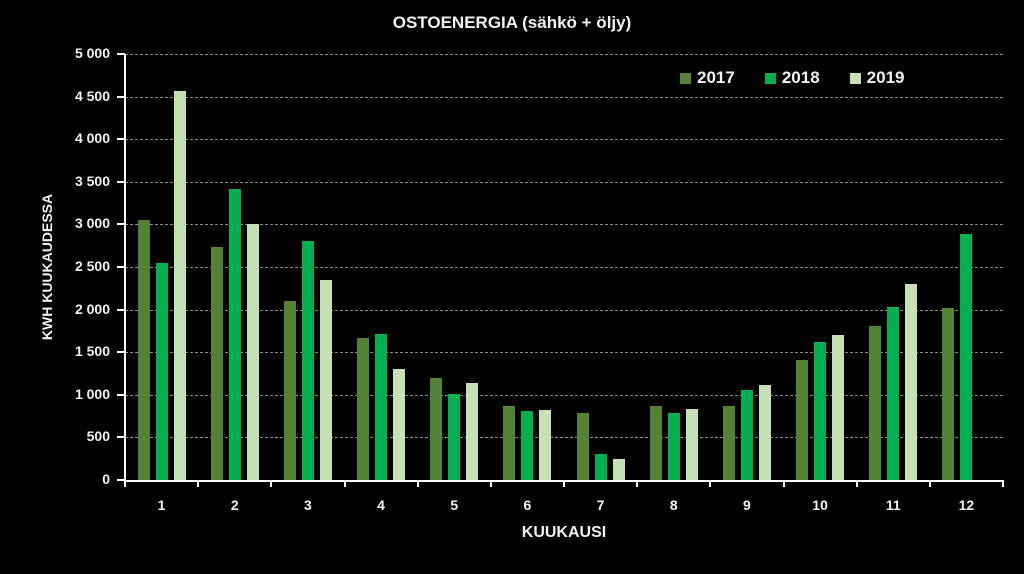  What do you see at coordinates (92, 393) in the screenshot?
I see `y-tick-label: 1 000` at bounding box center [92, 393].